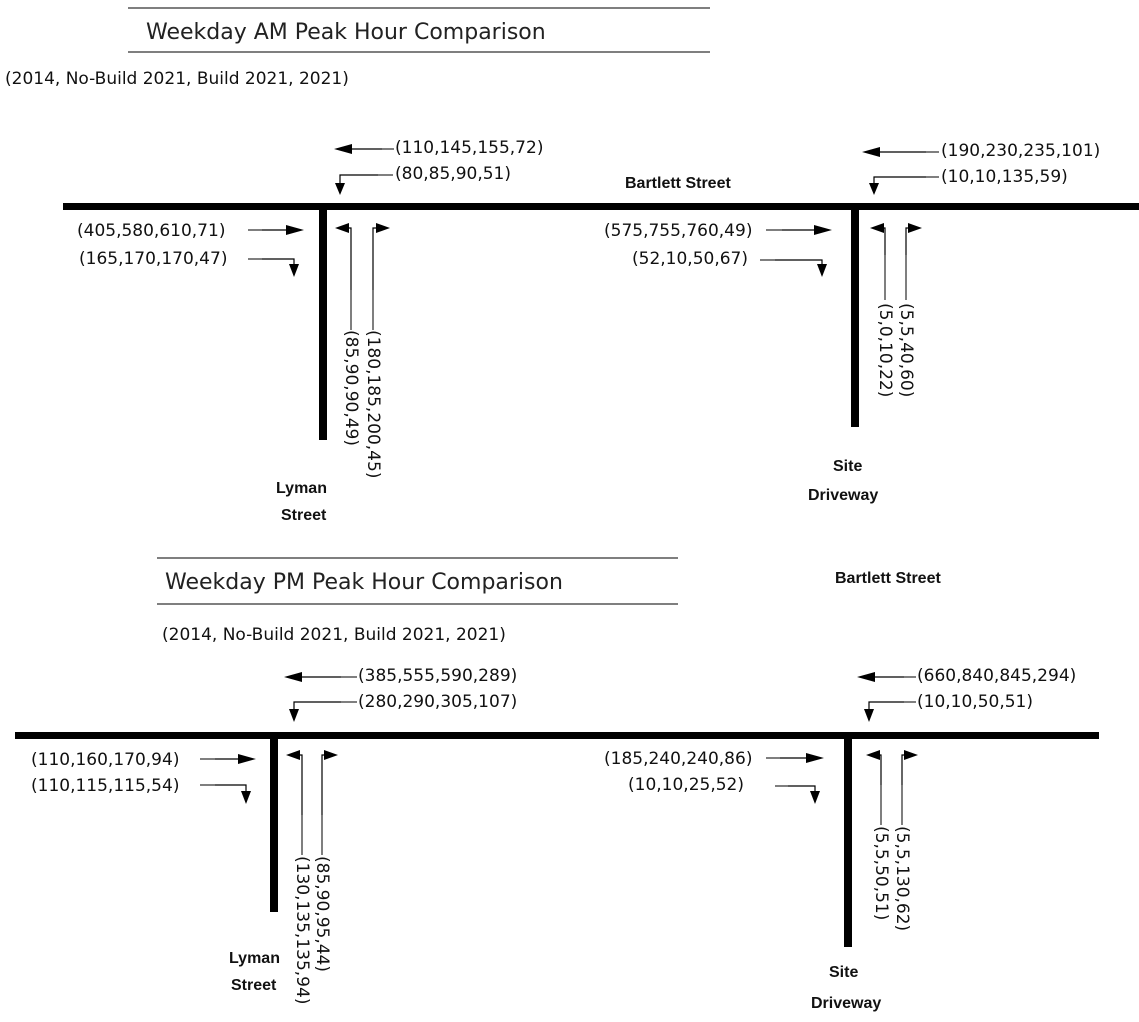 The height and width of the screenshot is (1022, 1139). Describe the element at coordinates (843, 972) in the screenshot. I see `pm-site-driveway-label-1: Site` at that location.